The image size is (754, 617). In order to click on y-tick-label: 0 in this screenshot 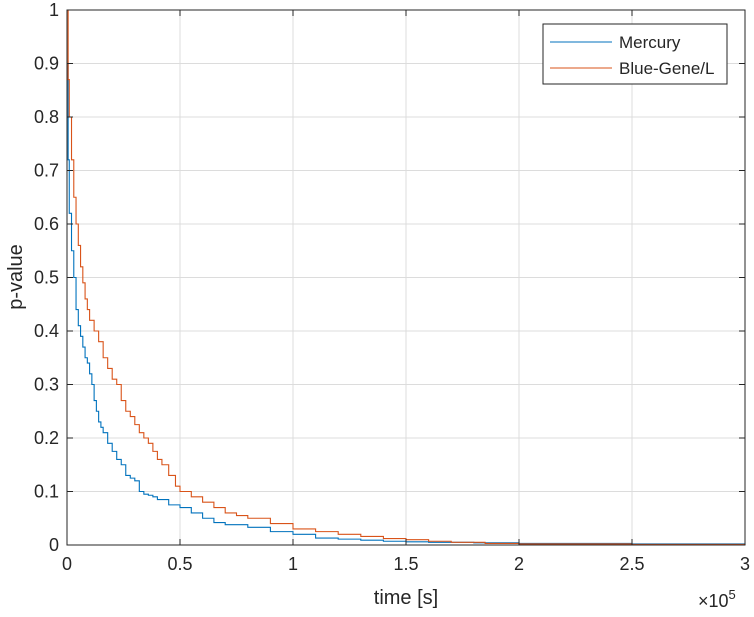, I will do `click(54, 545)`.